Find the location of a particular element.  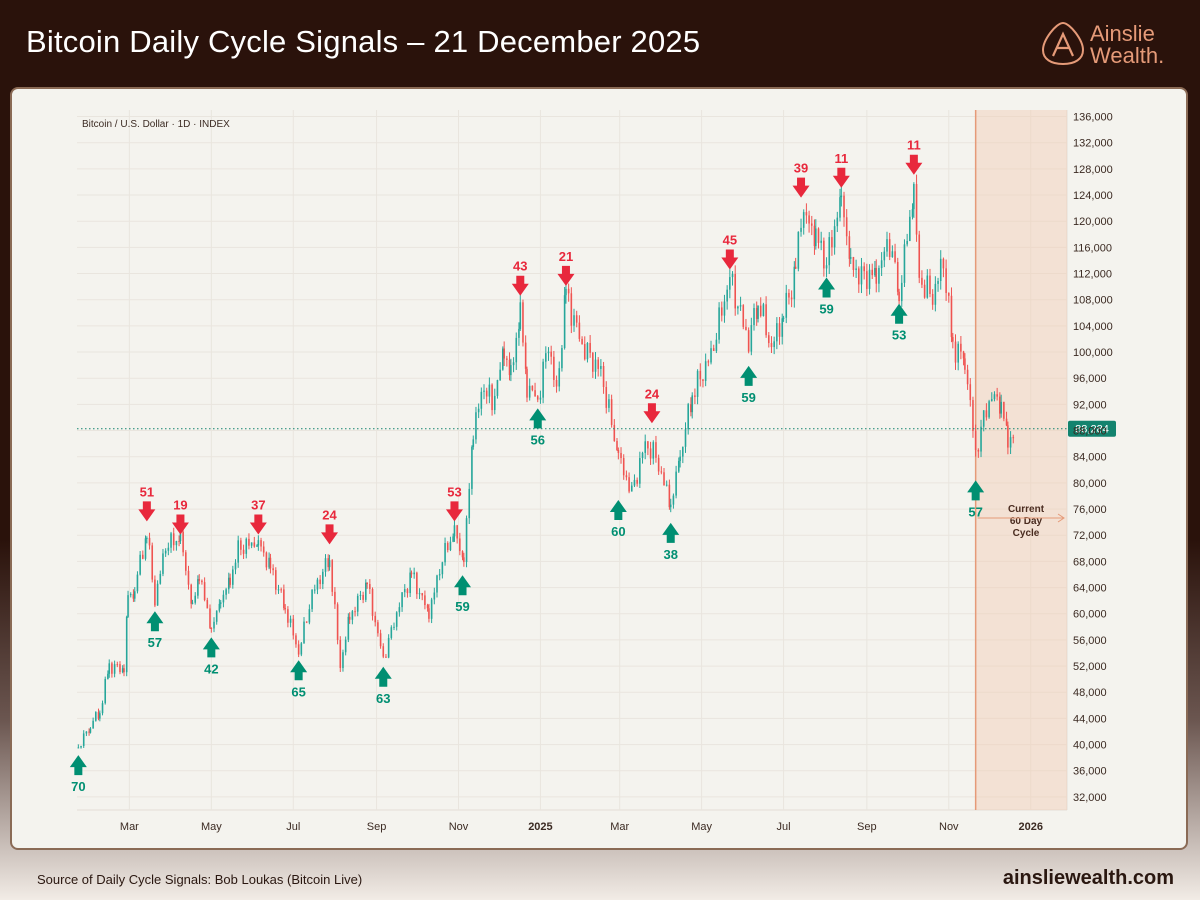

top-signal-label: 53 is located at coordinates (454, 491).